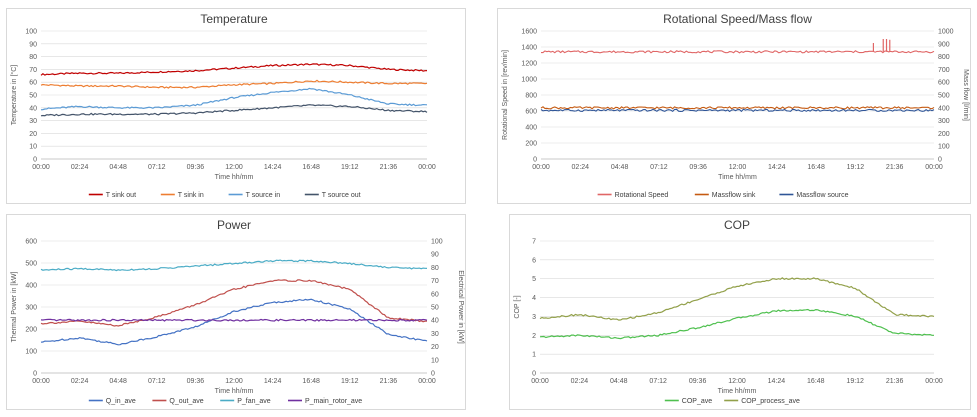  Describe the element at coordinates (341, 195) in the screenshot. I see `temperature-legend-label: T source out` at that location.